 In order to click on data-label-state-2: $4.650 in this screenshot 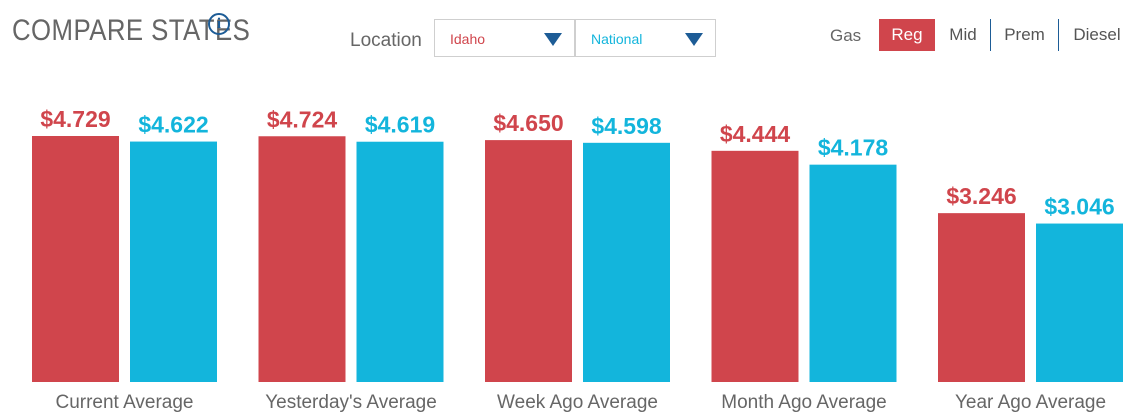, I will do `click(528, 123)`.